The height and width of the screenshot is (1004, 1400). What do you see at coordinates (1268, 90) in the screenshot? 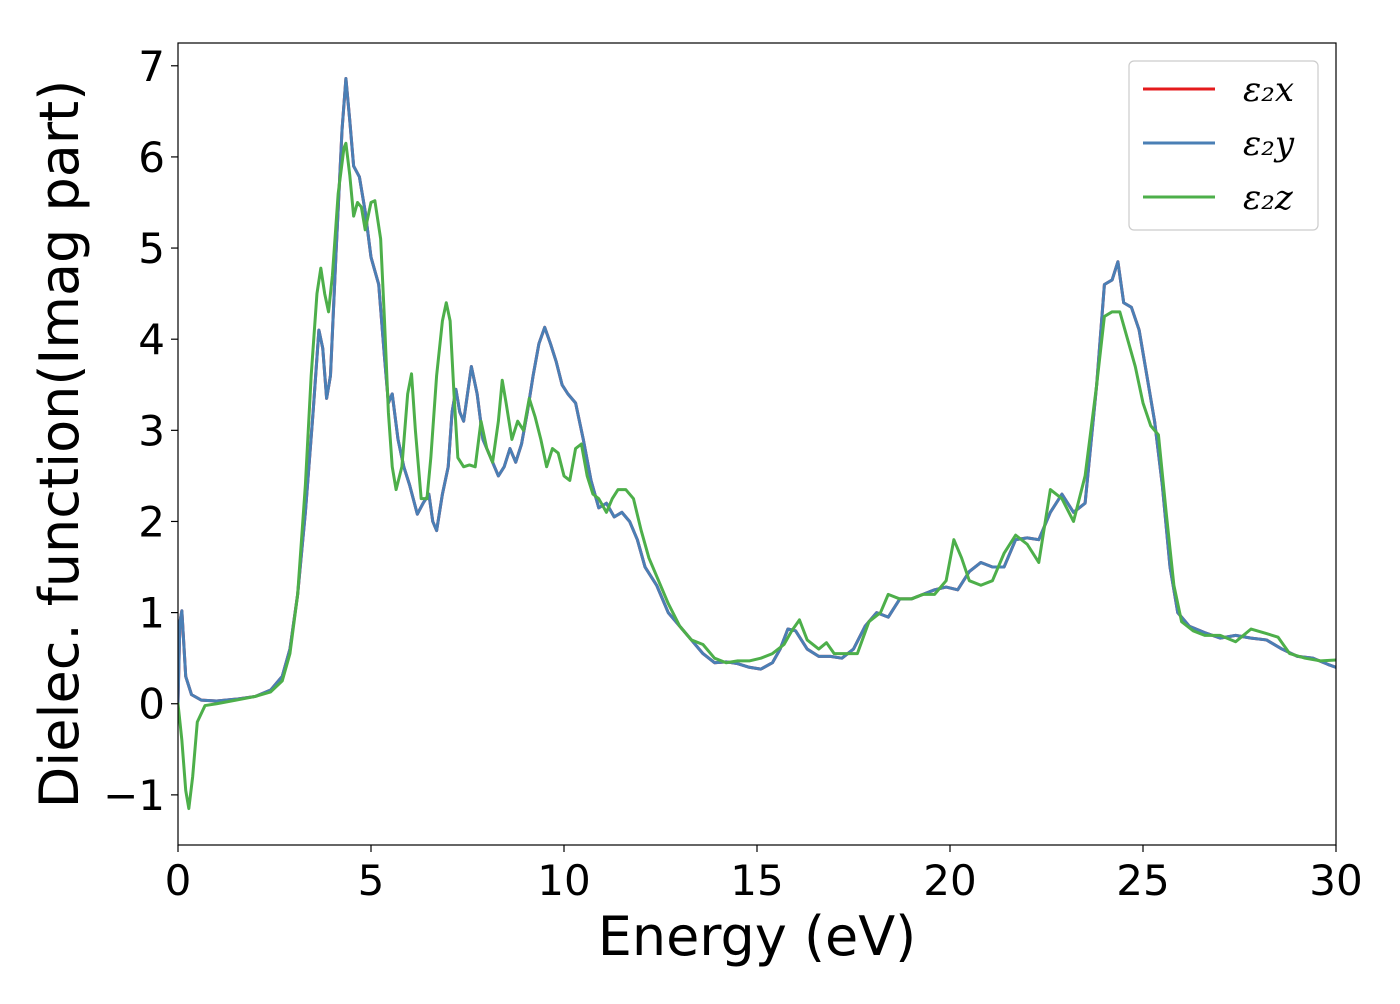
I see `legend-label: ε₂x` at bounding box center [1268, 90].